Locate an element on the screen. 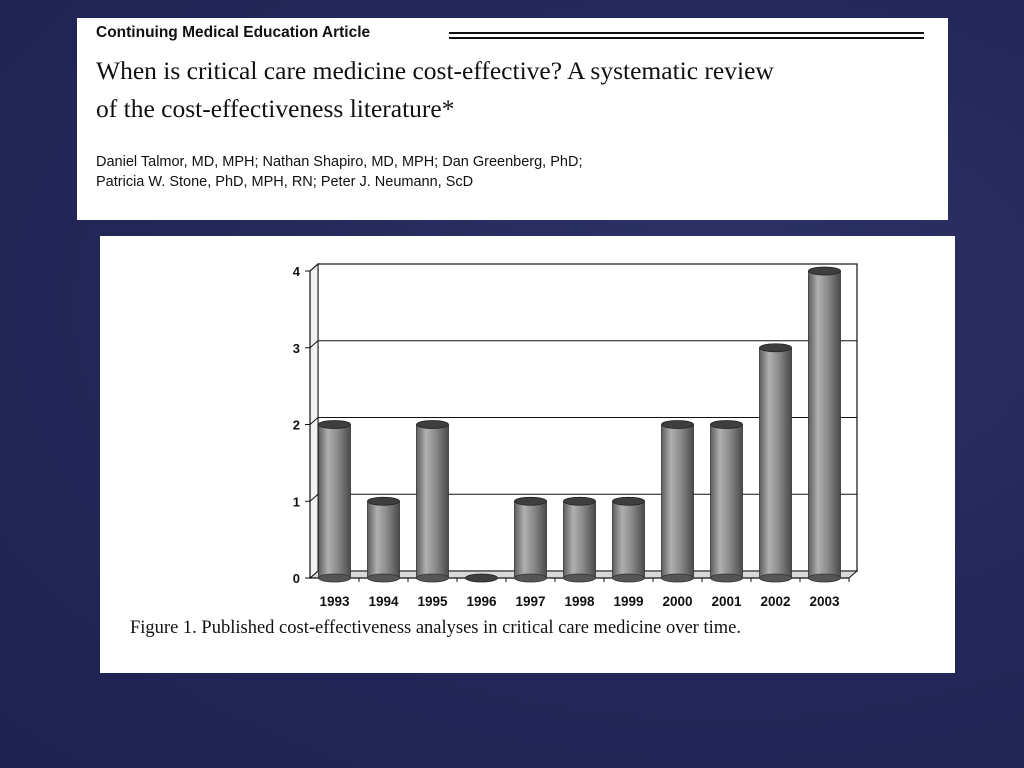 This screenshot has height=768, width=1024. bar-top-1993 is located at coordinates (334, 424).